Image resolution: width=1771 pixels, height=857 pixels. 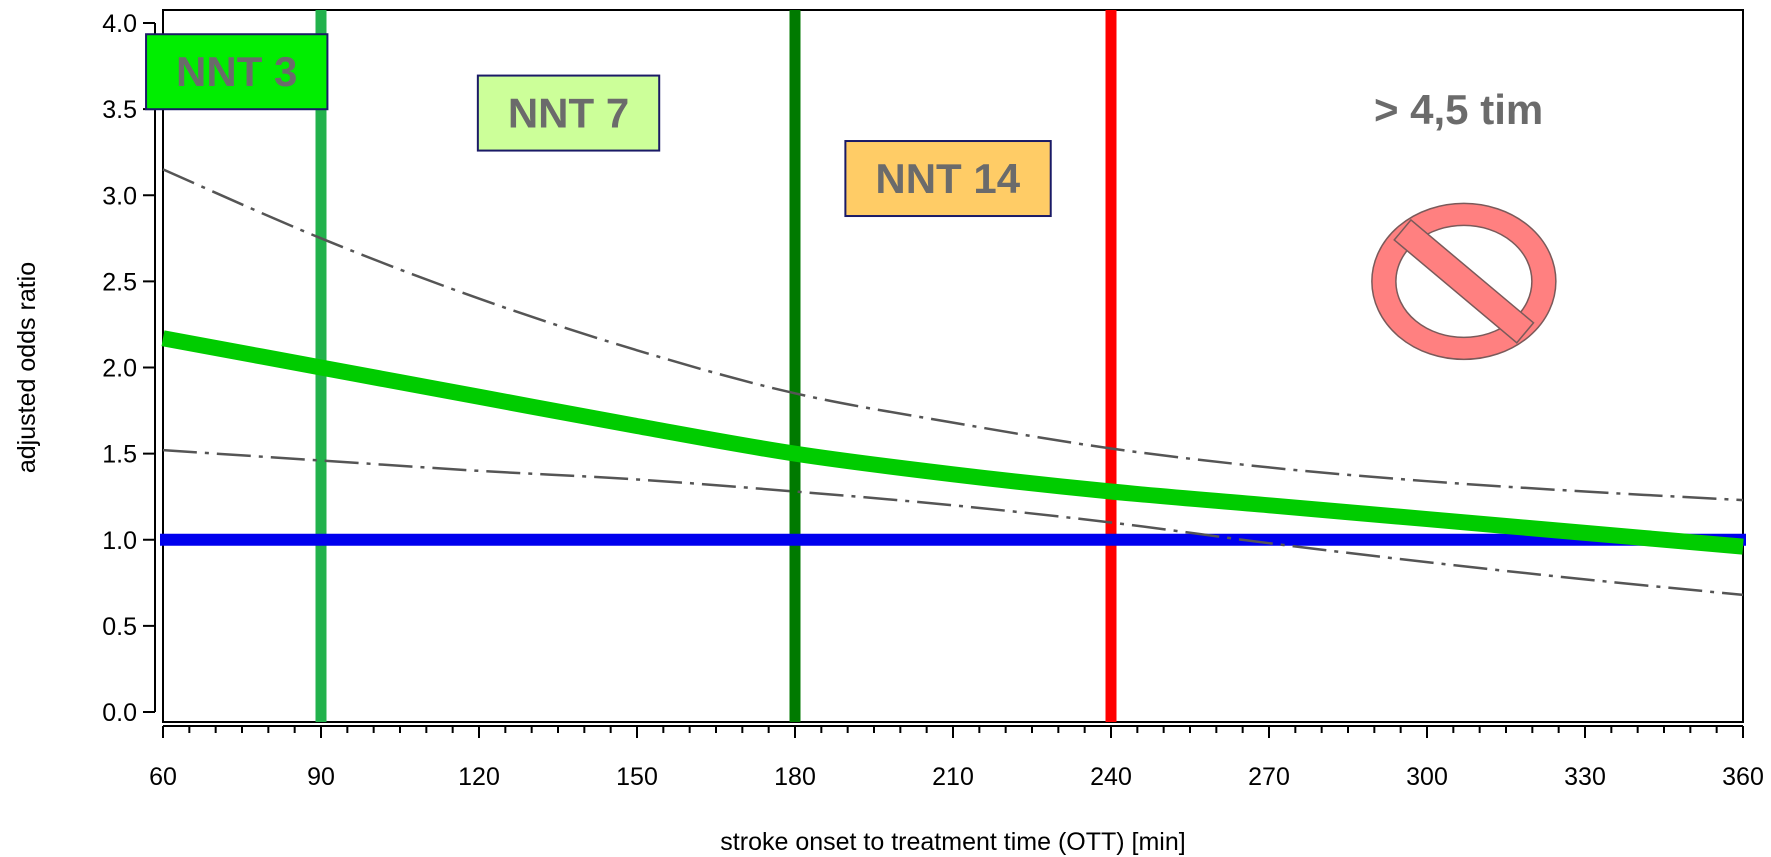 I want to click on y-tick-label: 1.5, so click(x=119, y=455).